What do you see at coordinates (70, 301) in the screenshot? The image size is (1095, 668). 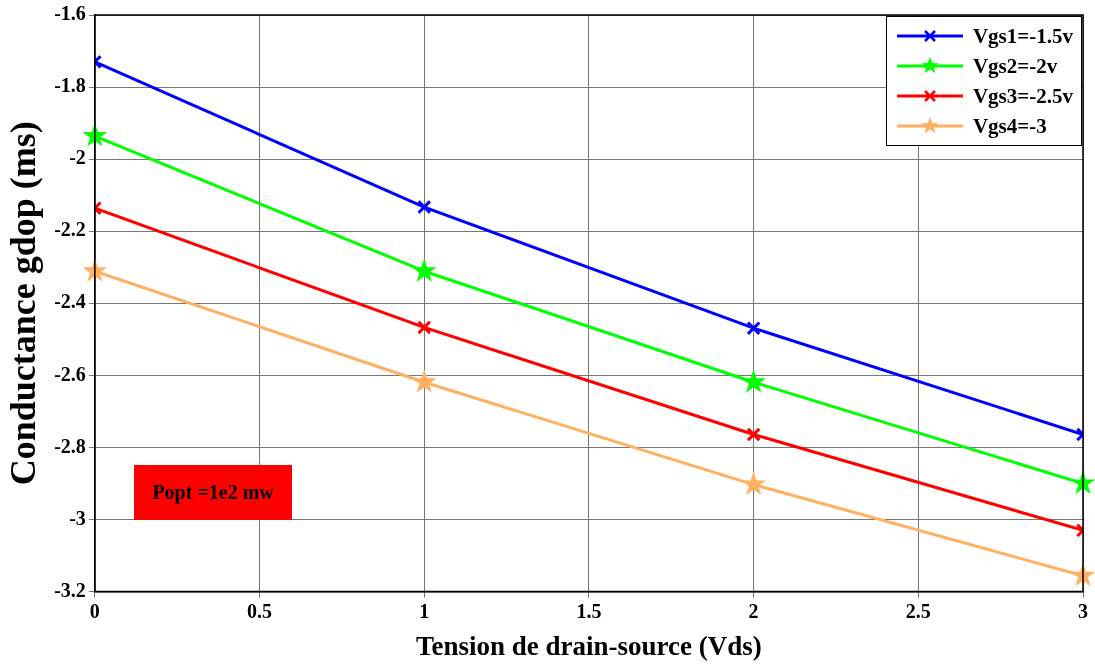 I see `y-tick-label: -2.4` at bounding box center [70, 301].